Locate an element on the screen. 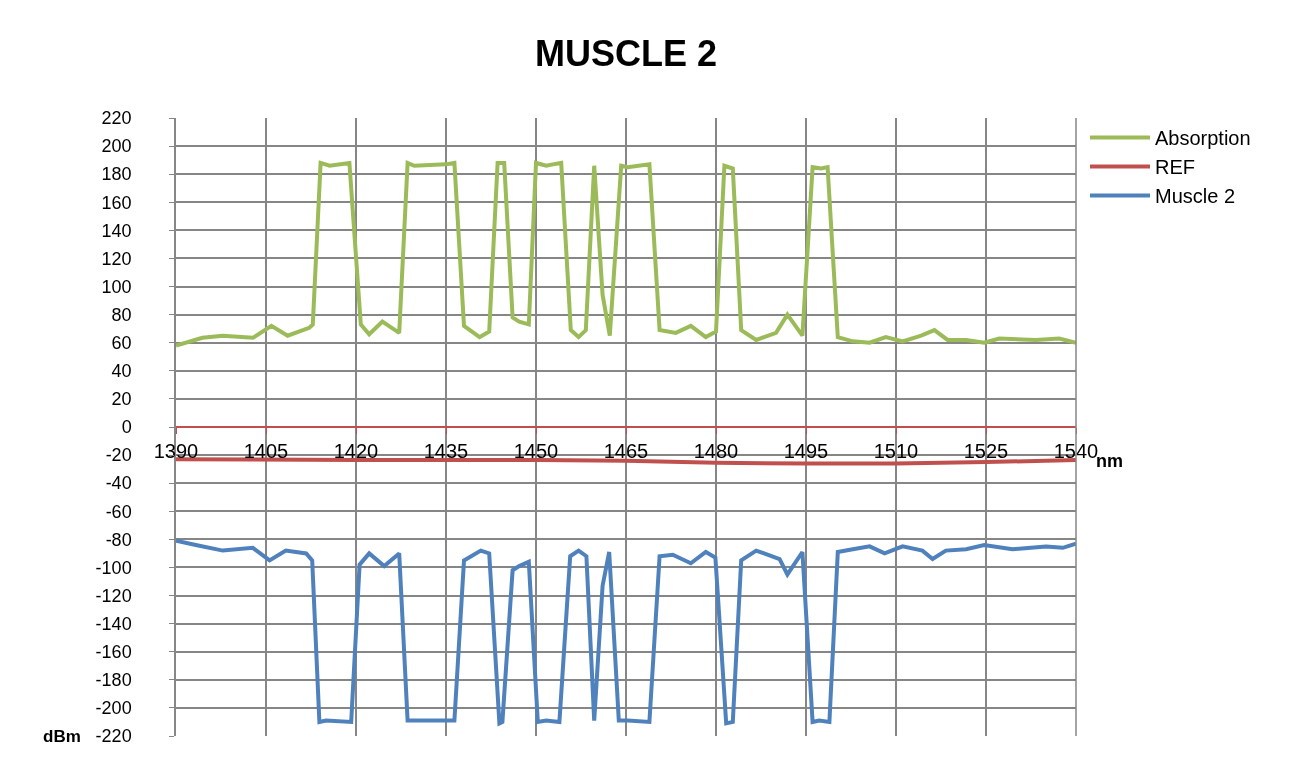  y-tick-label: -60 is located at coordinates (118, 511).